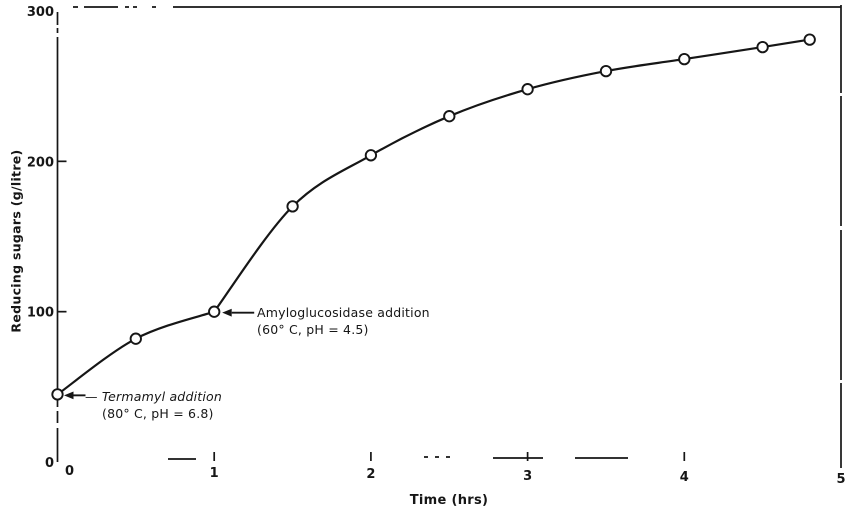  What do you see at coordinates (16, 241) in the screenshot?
I see `y-axis-title: Reducing sugars (g/litre)` at bounding box center [16, 241].